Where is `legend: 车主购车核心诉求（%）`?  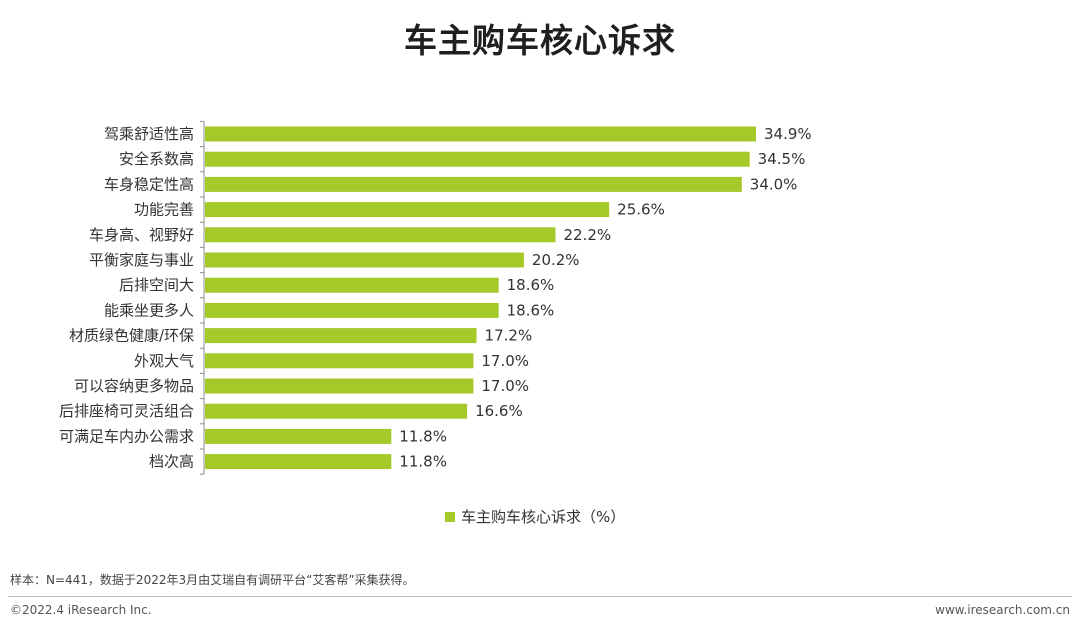
legend: 车主购车核心诉求（%） is located at coordinates (535, 516).